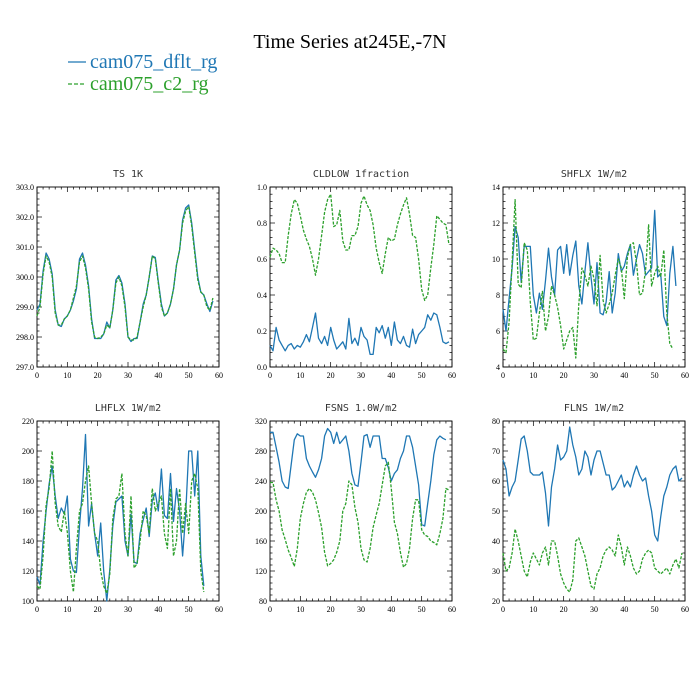  I want to click on y-tick-label: 0.4, so click(262, 295).